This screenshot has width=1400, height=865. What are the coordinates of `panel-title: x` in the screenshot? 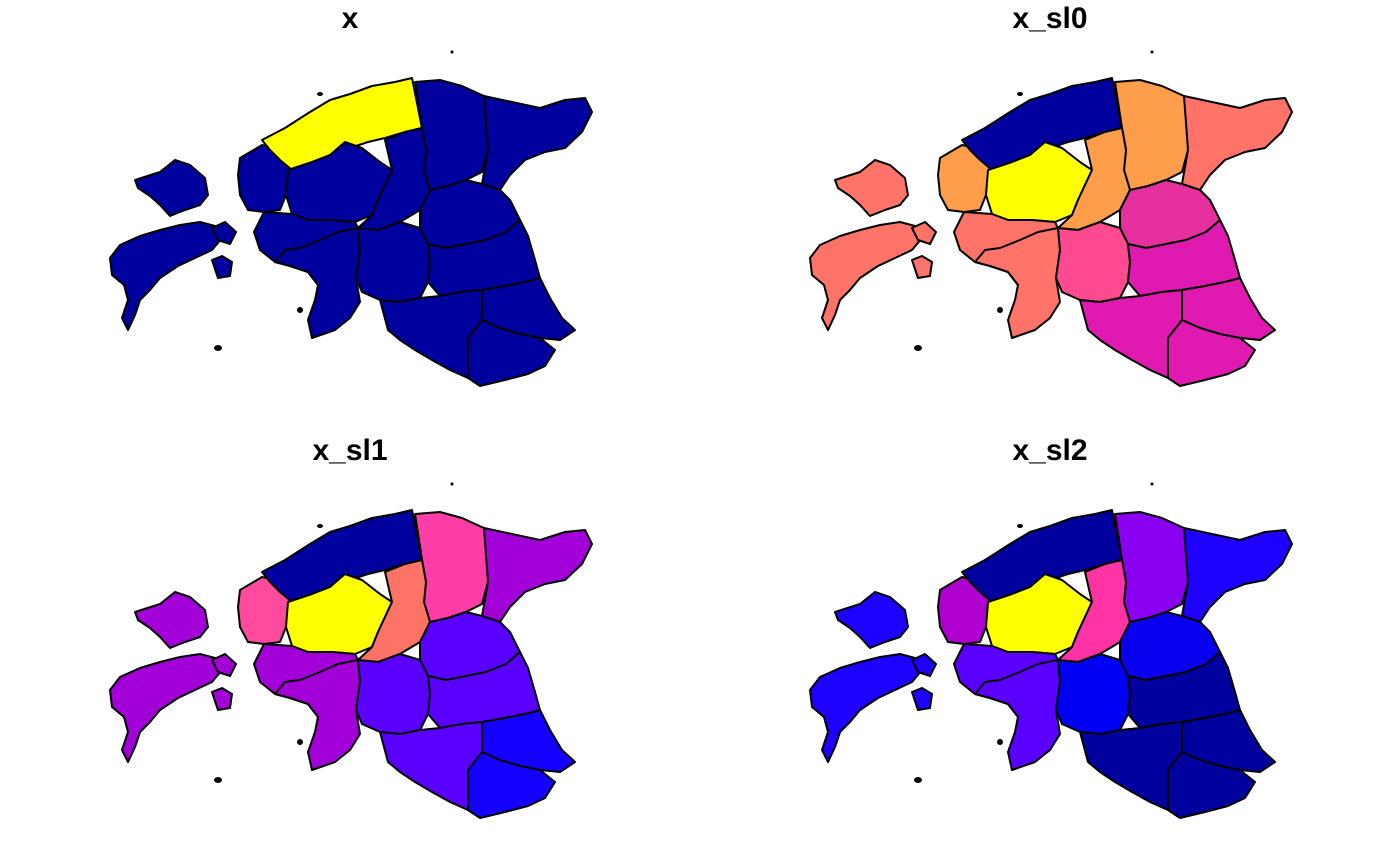 It's located at (350, 18).